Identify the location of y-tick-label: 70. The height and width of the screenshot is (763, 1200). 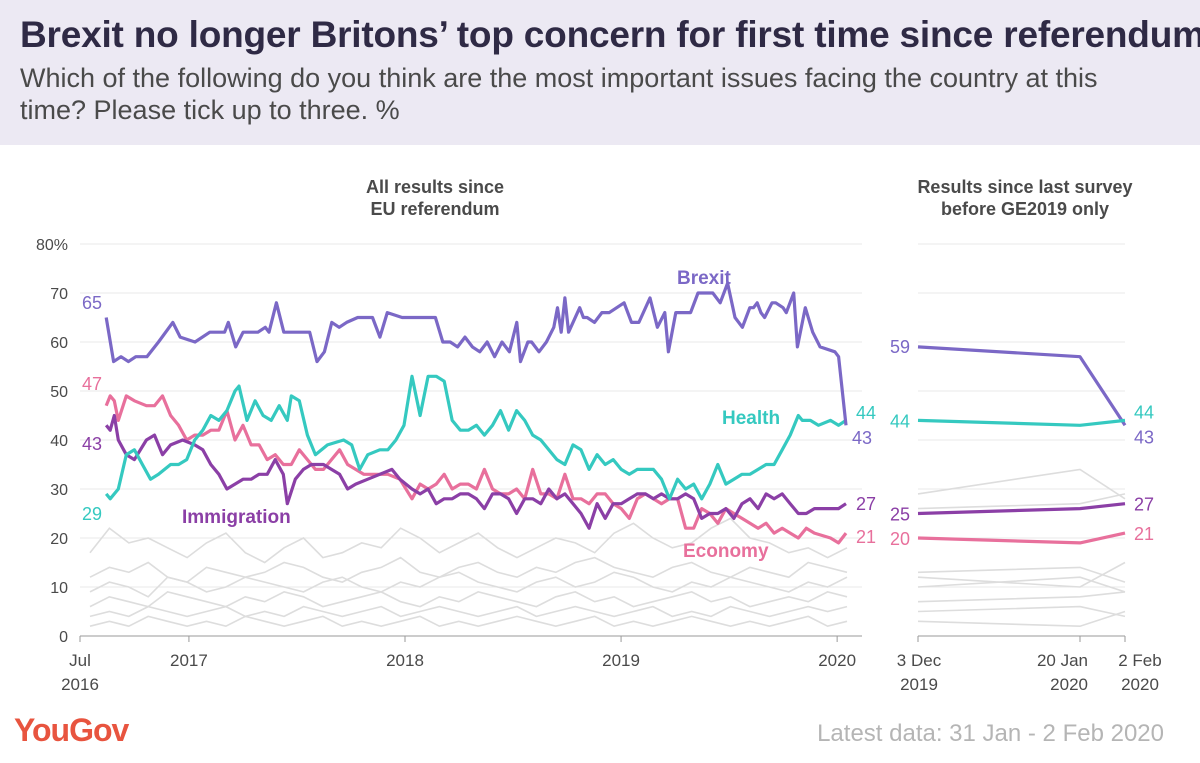
(59, 294).